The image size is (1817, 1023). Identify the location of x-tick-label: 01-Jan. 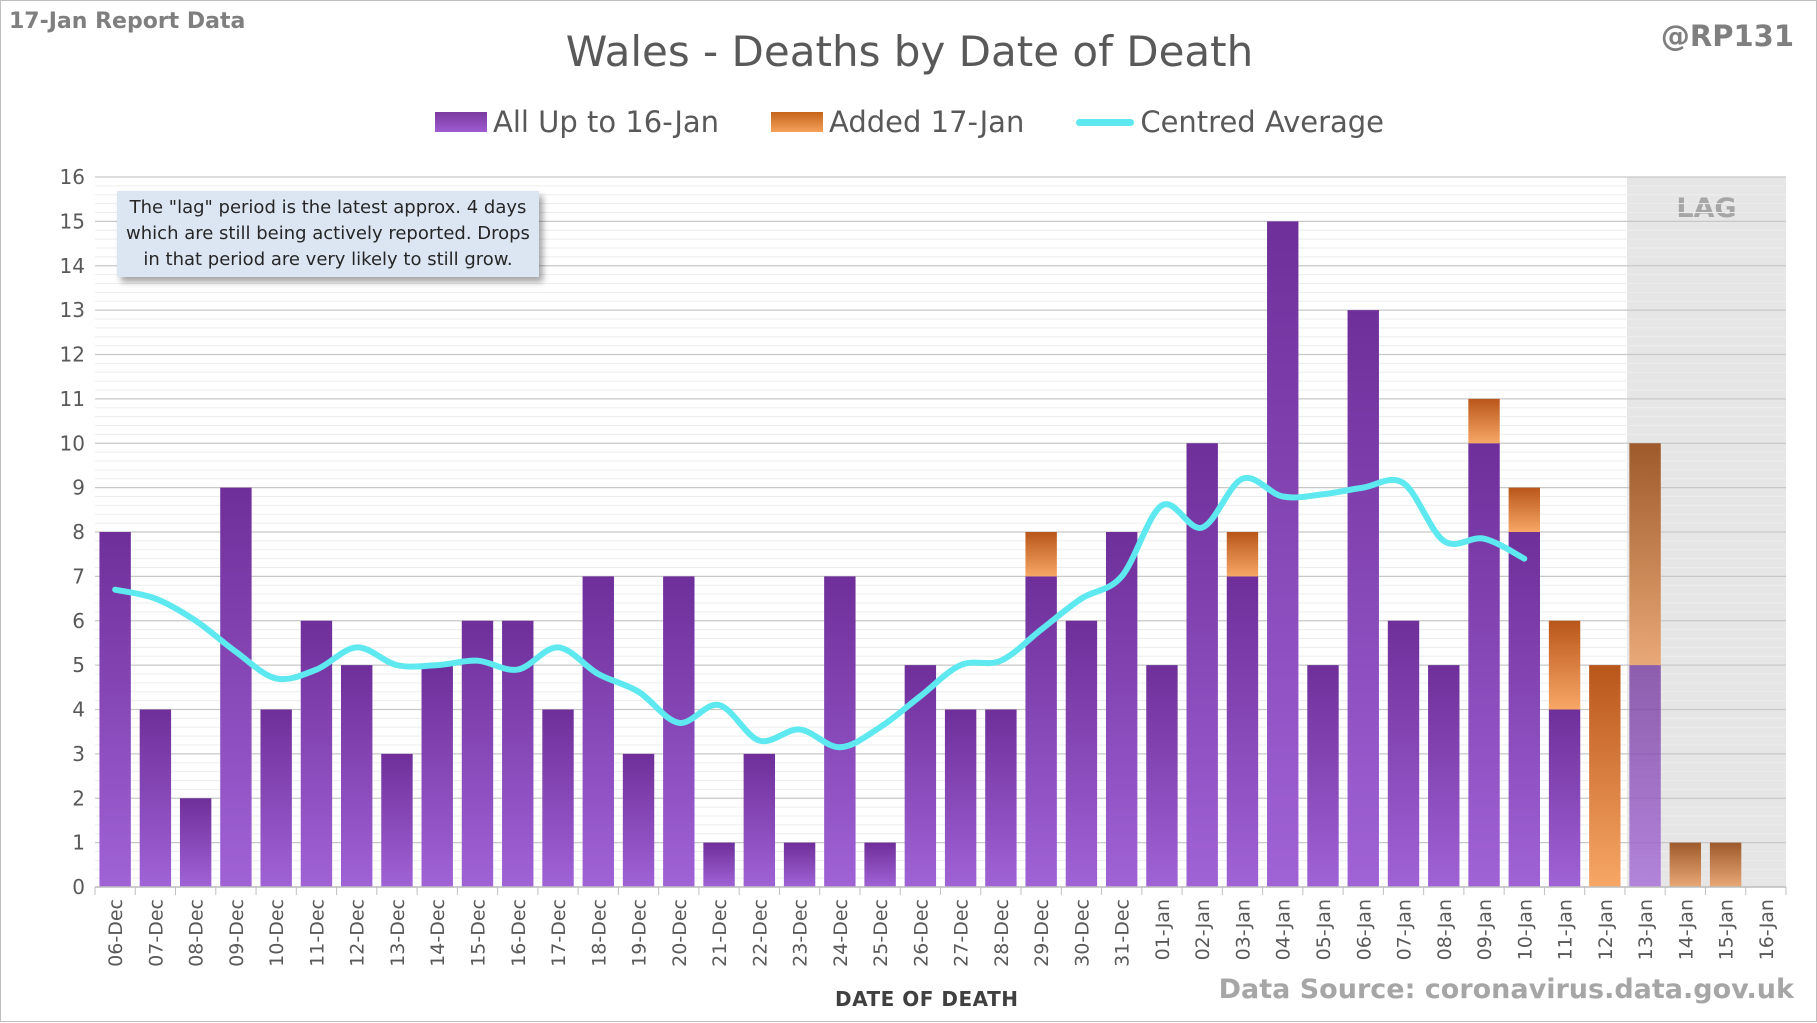
(1163, 929).